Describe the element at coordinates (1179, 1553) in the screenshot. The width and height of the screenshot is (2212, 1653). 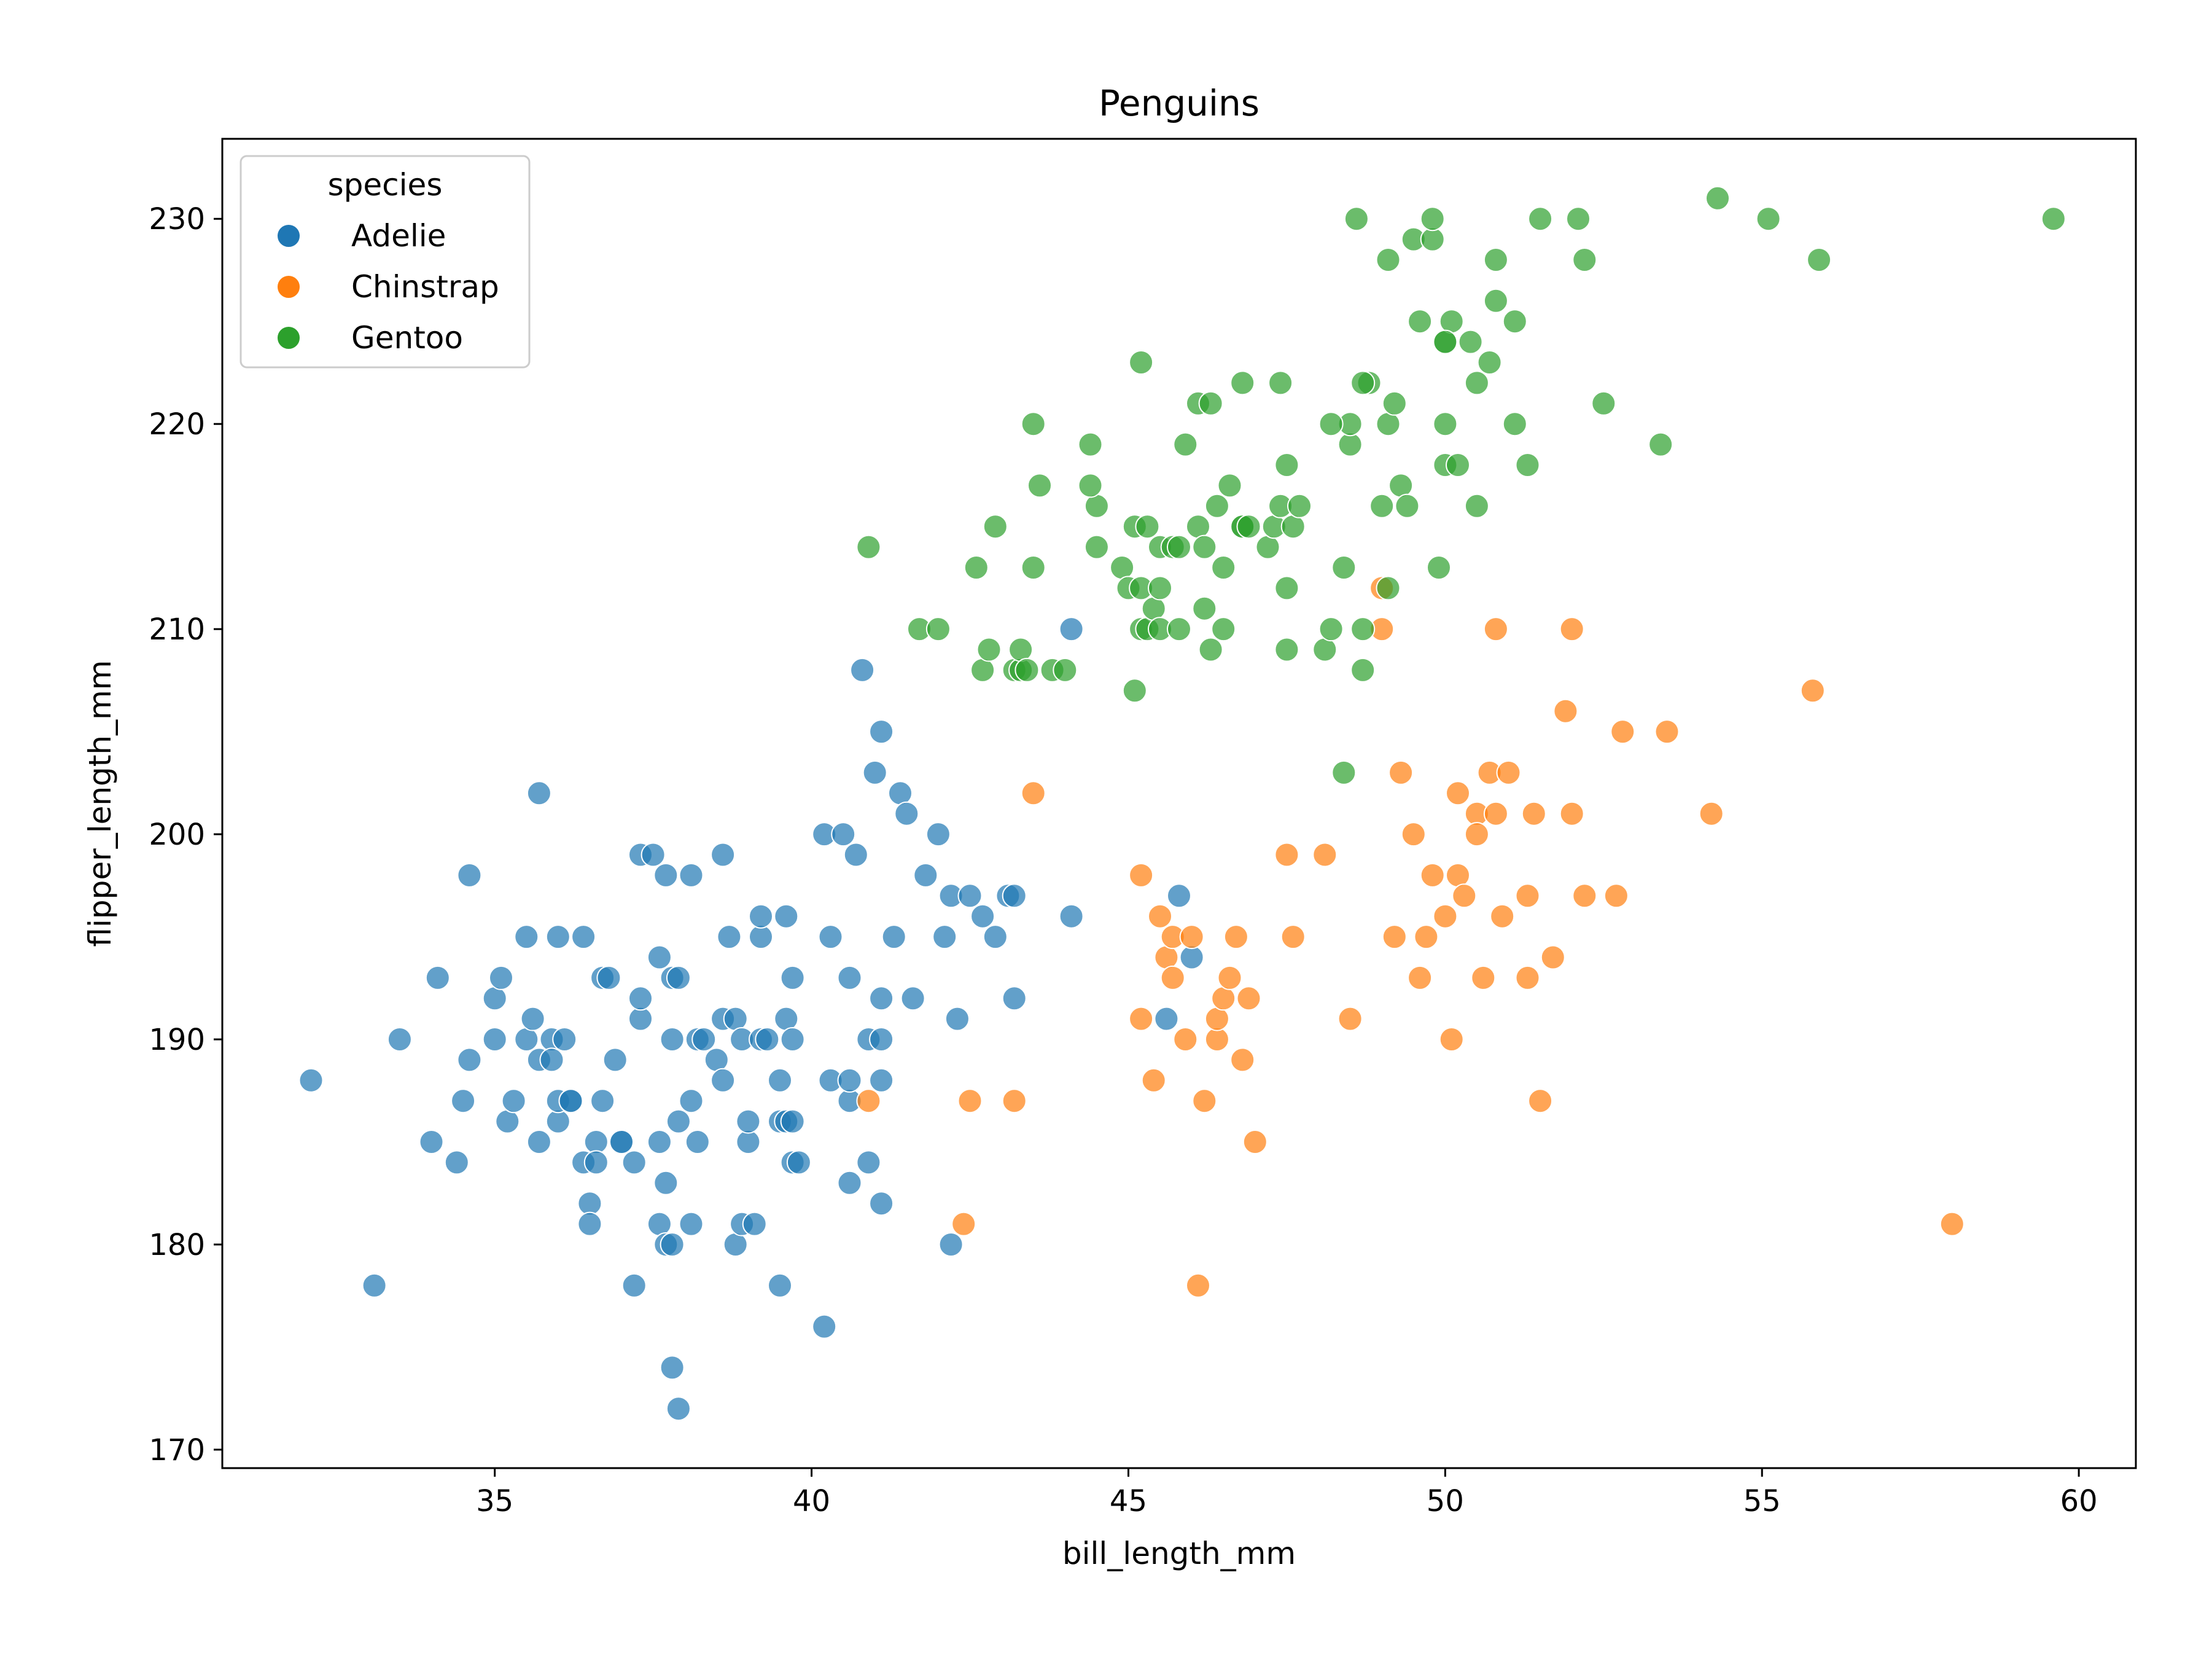
I see `x-axis-label: bill_length_mm` at that location.